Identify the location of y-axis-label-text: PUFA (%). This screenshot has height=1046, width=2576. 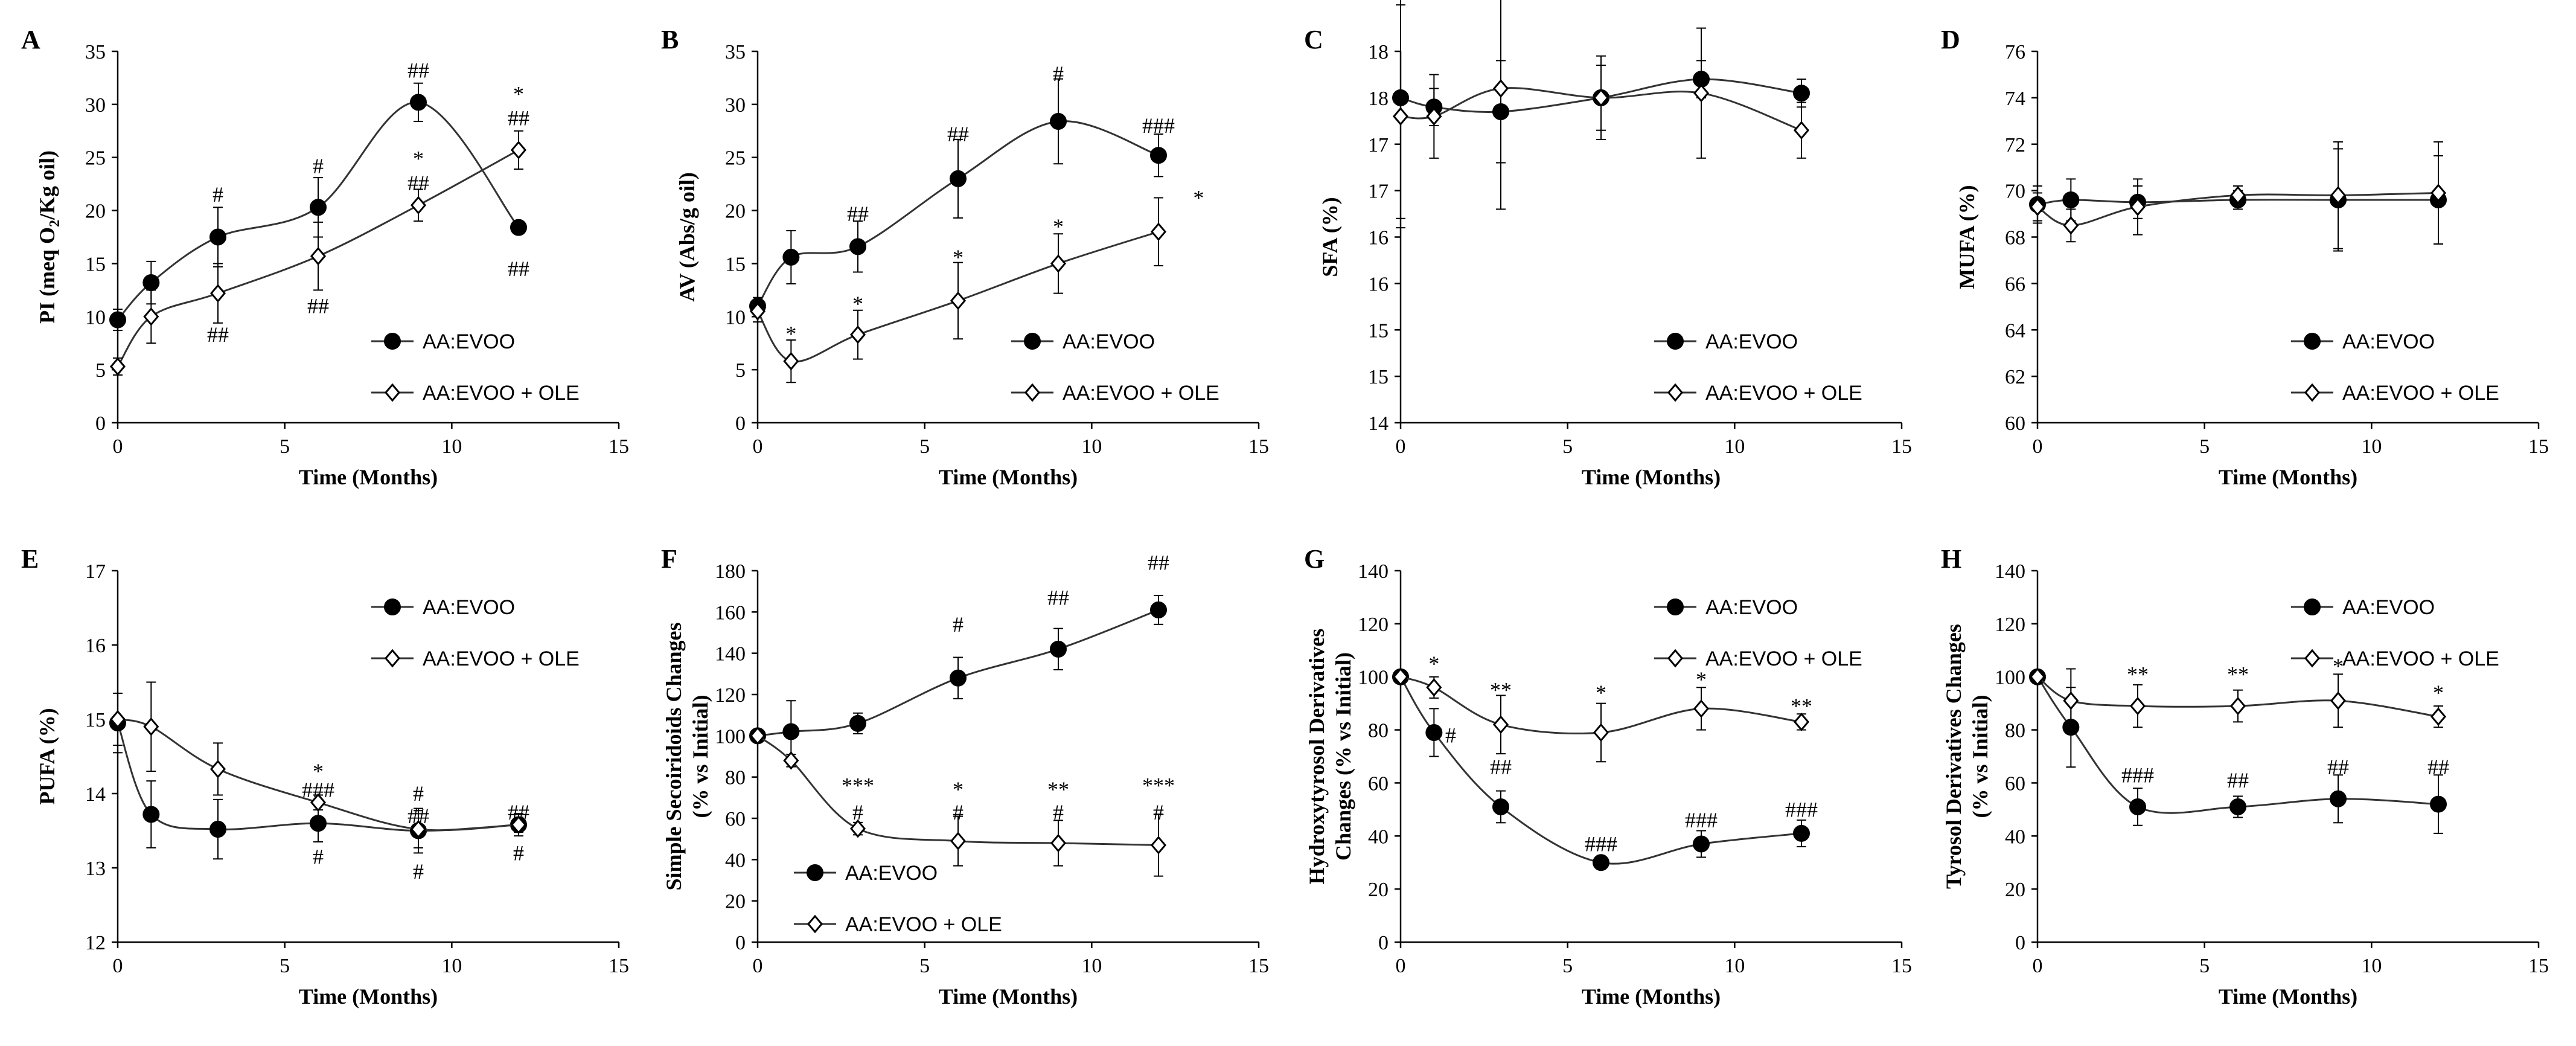
(47, 756).